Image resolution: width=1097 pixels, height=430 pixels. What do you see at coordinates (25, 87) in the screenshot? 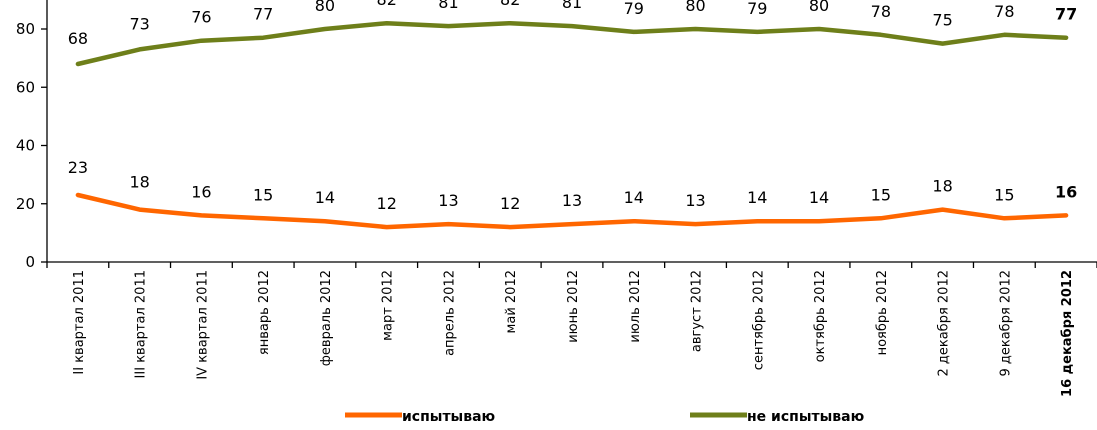
I see `y-tick-label: 60` at bounding box center [25, 87].